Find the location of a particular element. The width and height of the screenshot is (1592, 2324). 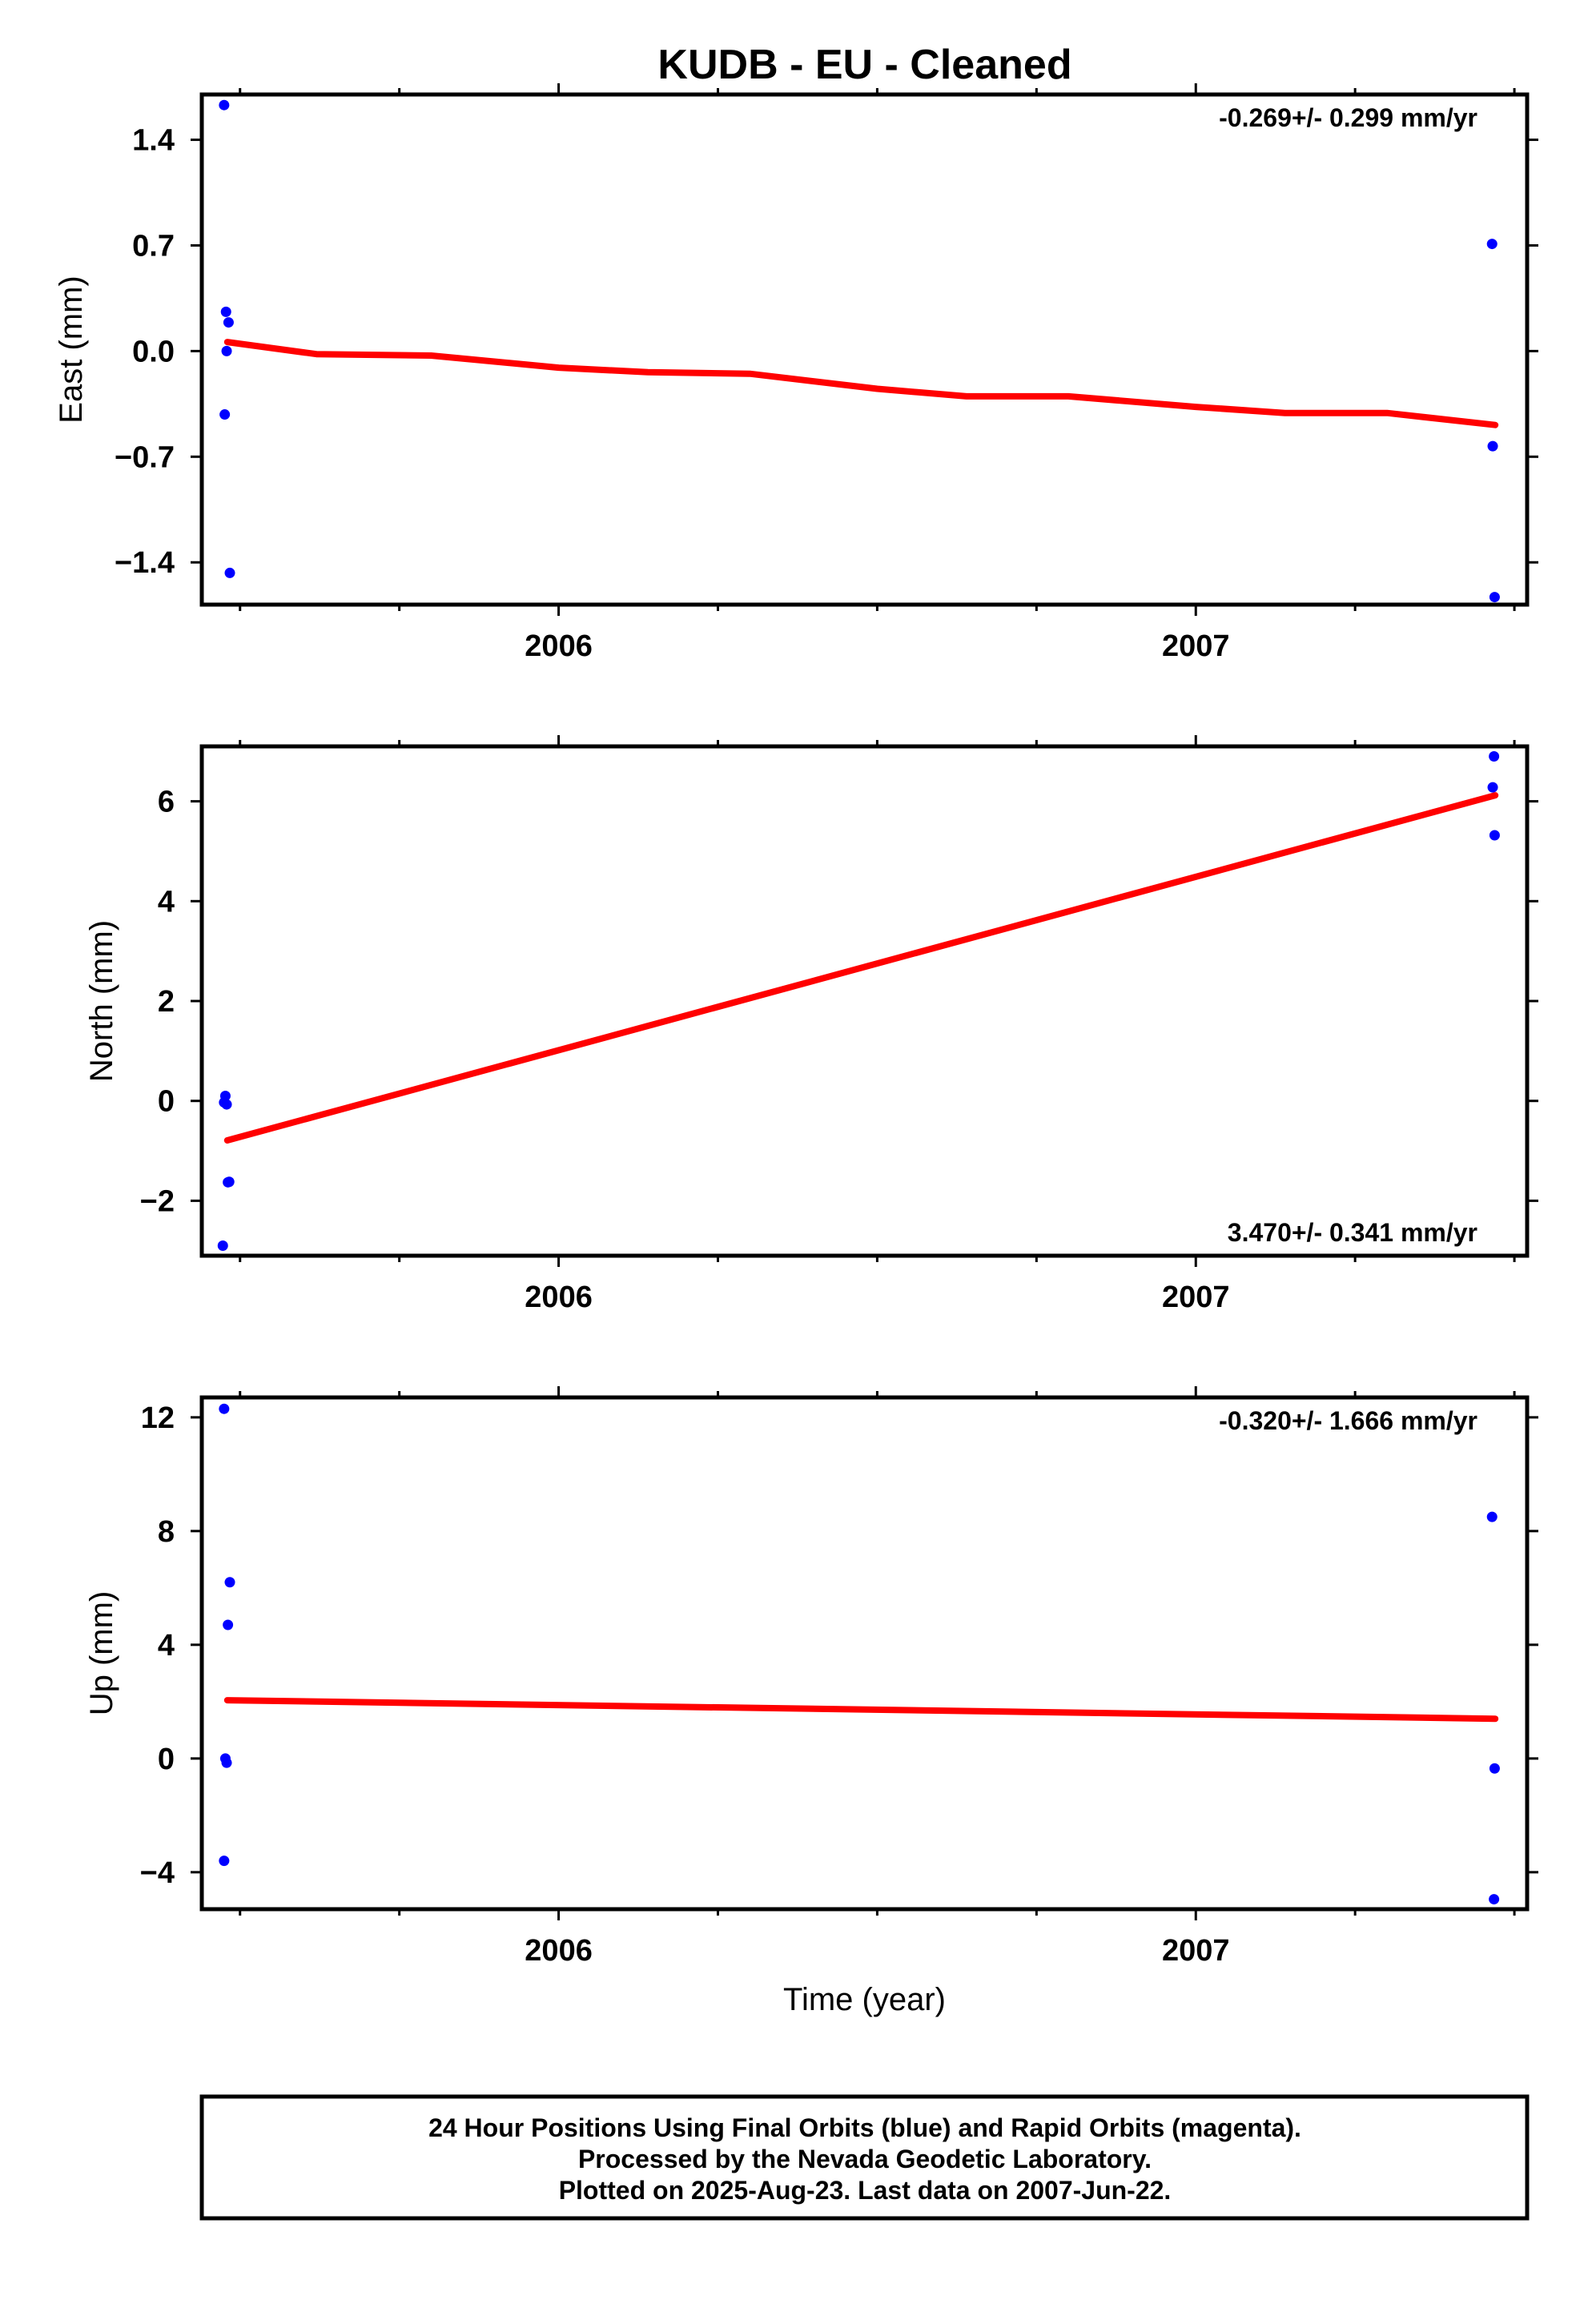

y-axis-label: North (mm) is located at coordinates (102, 1001).